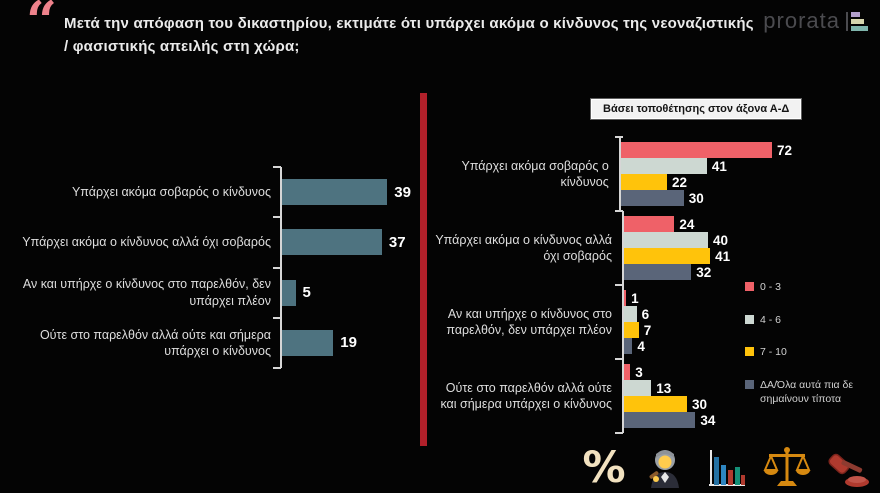 This screenshot has height=493, width=880. I want to click on bar-row: 72, so click(706, 150).